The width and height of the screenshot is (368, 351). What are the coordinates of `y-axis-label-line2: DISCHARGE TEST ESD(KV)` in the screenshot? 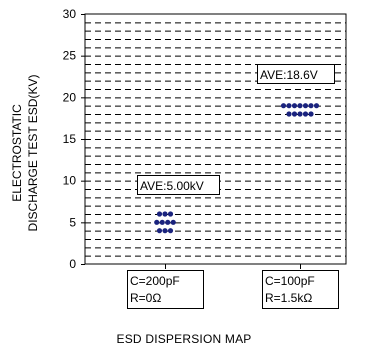 It's located at (33, 153).